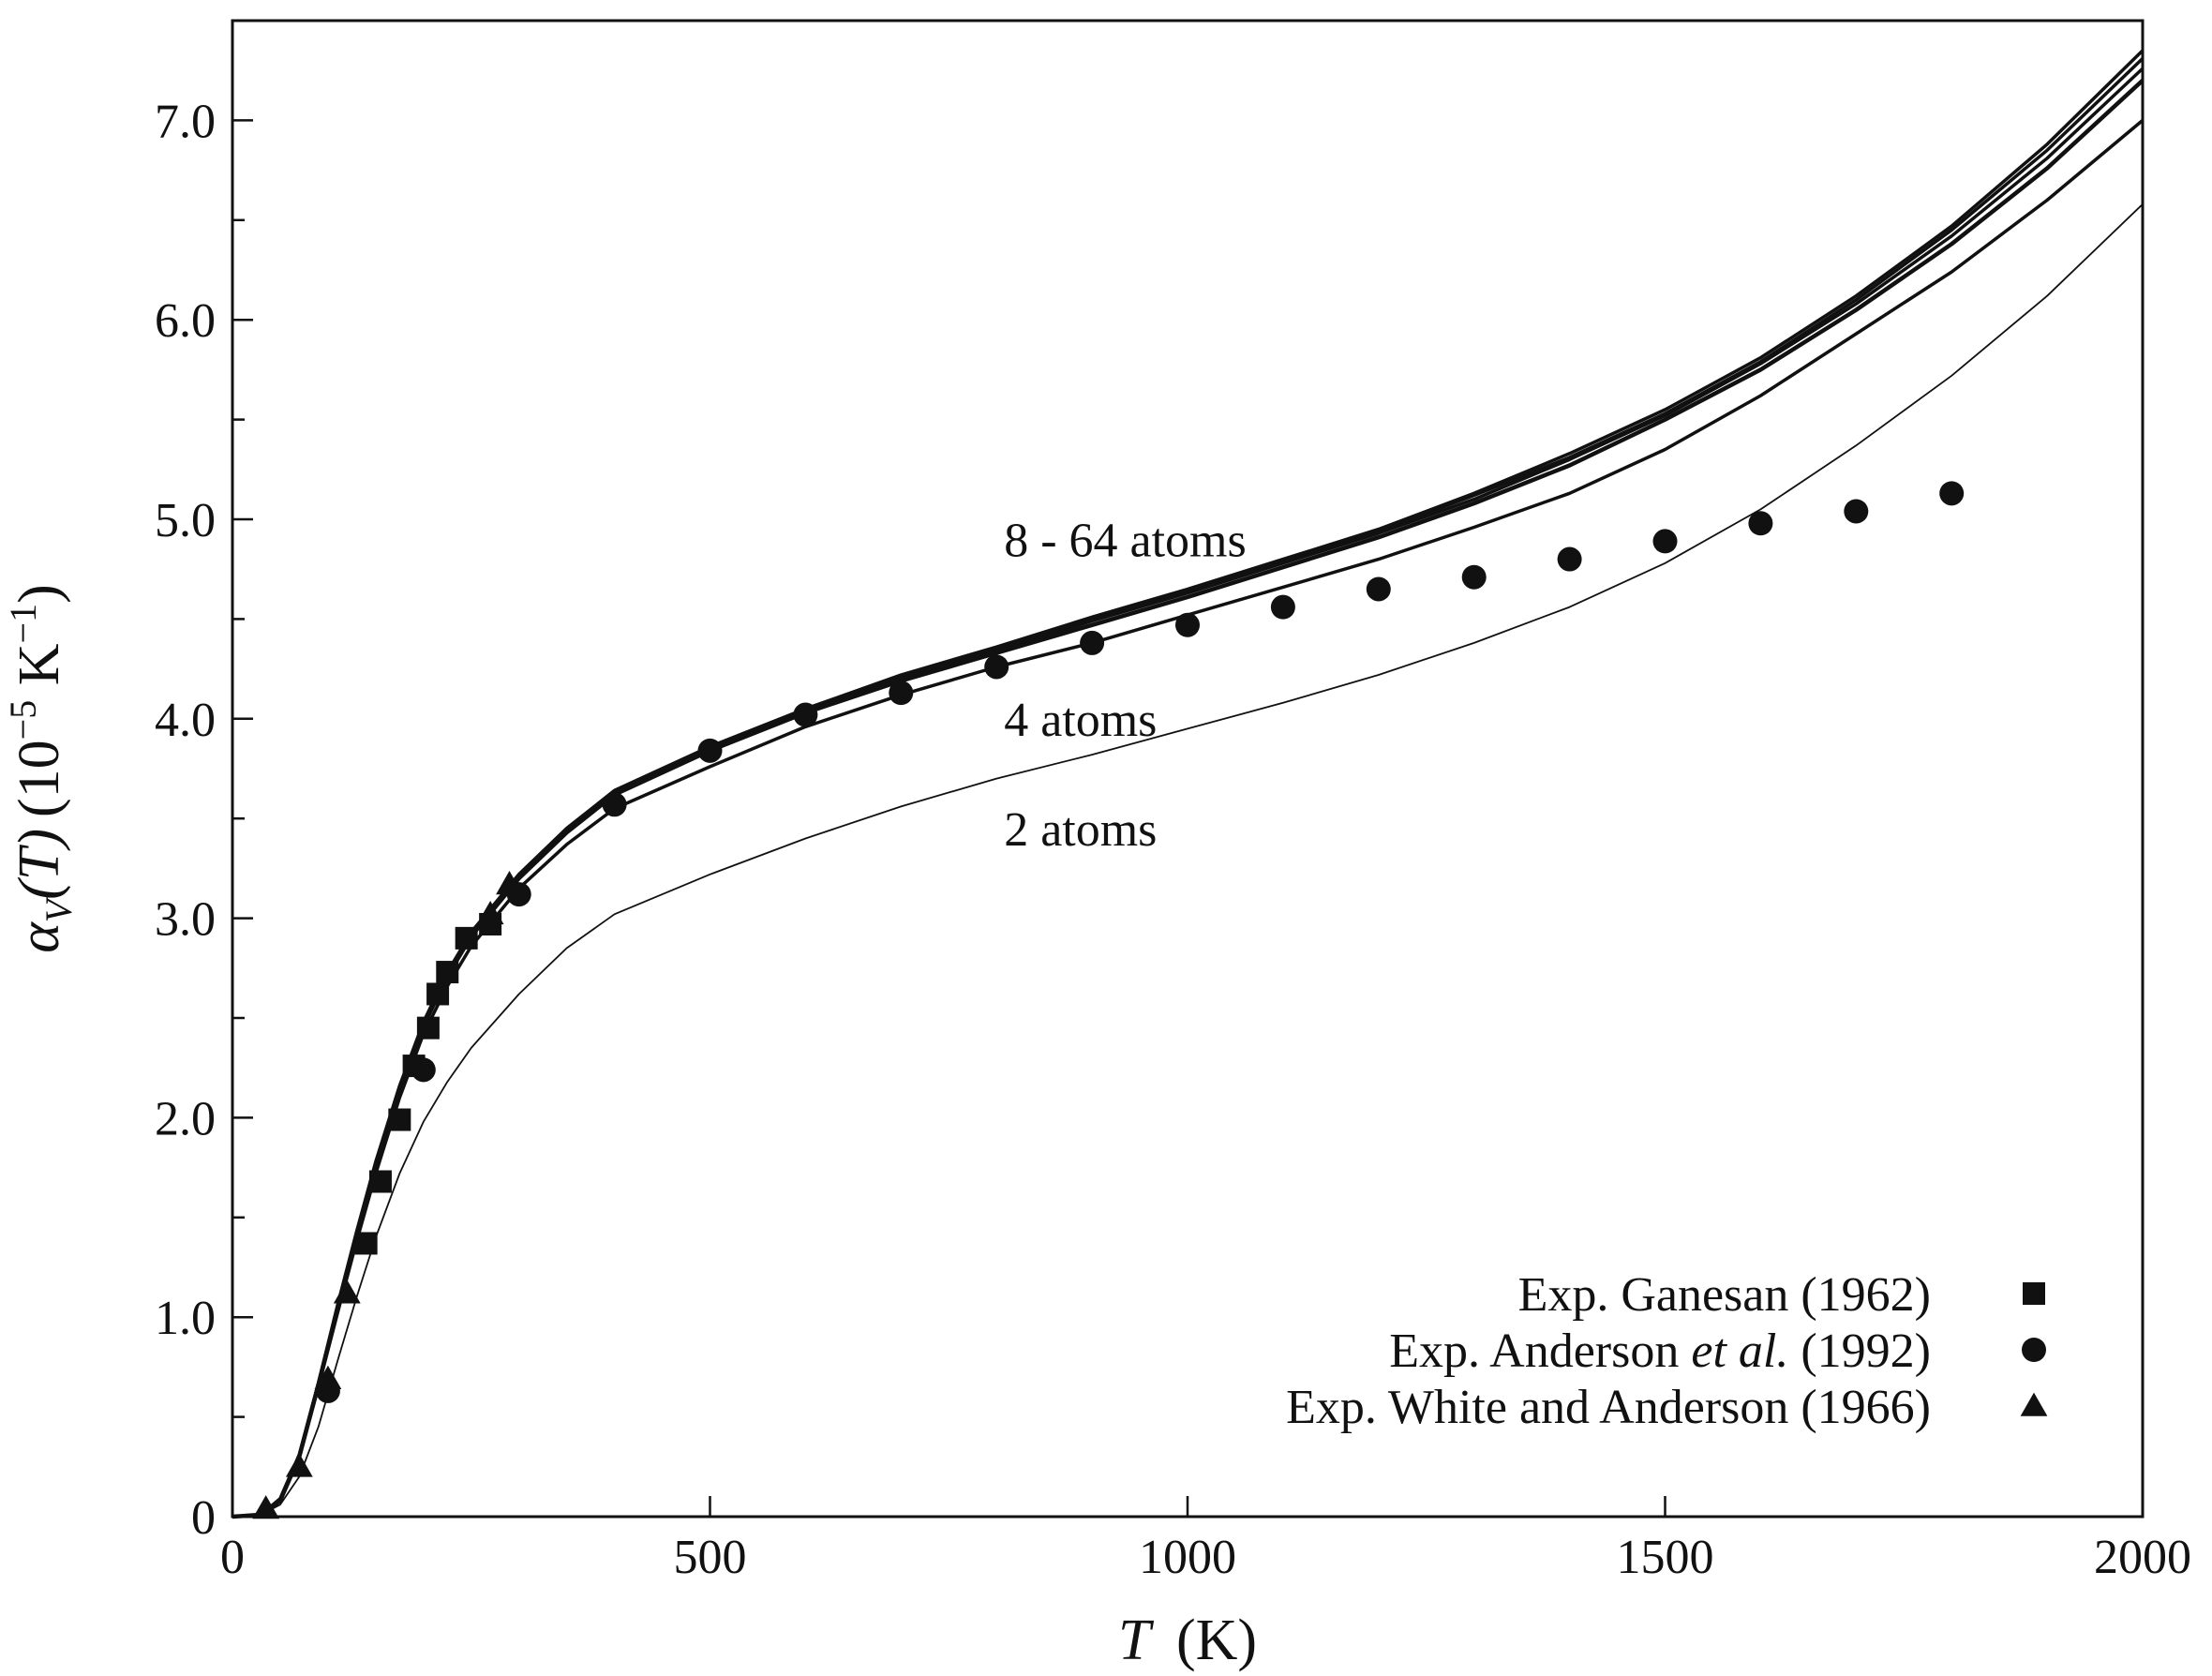 This screenshot has height=1676, width=2212. Describe the element at coordinates (23, 624) in the screenshot. I see `y-axis-unit-exp2: −1` at that location.